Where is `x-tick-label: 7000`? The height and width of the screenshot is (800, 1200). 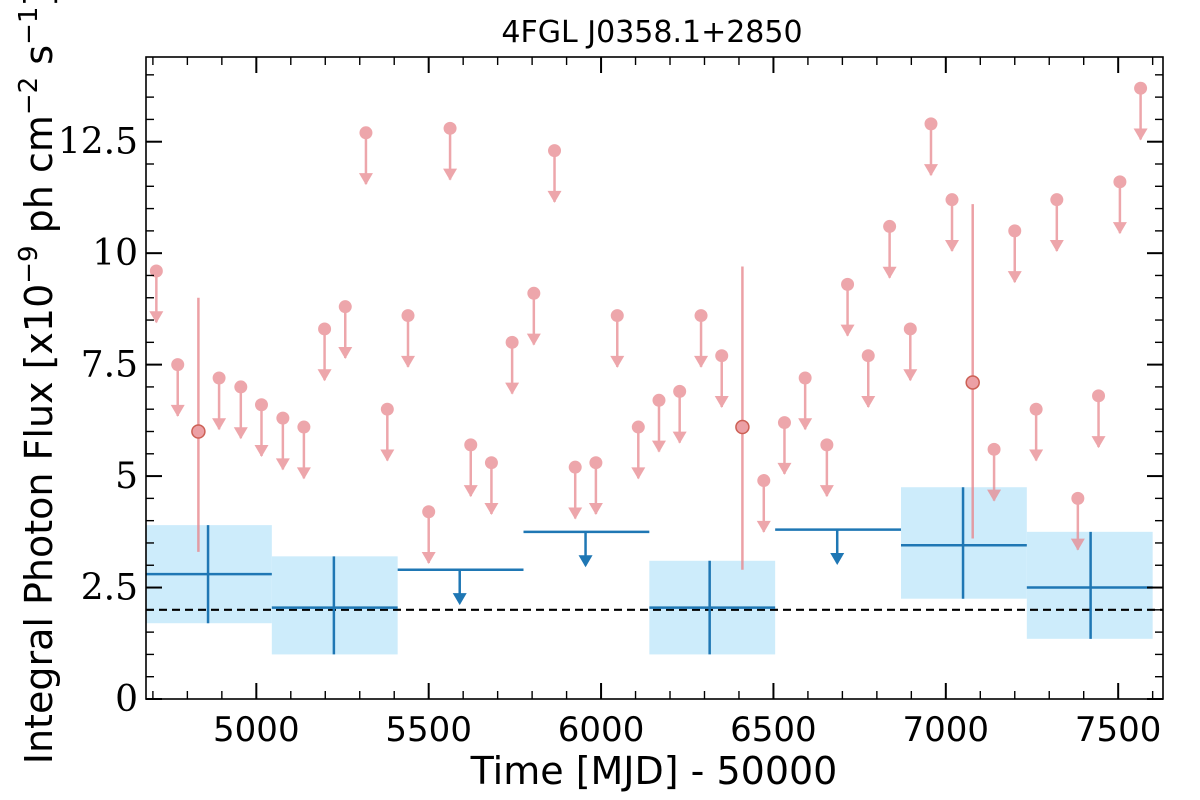 x-tick-label: 7000 is located at coordinates (946, 730).